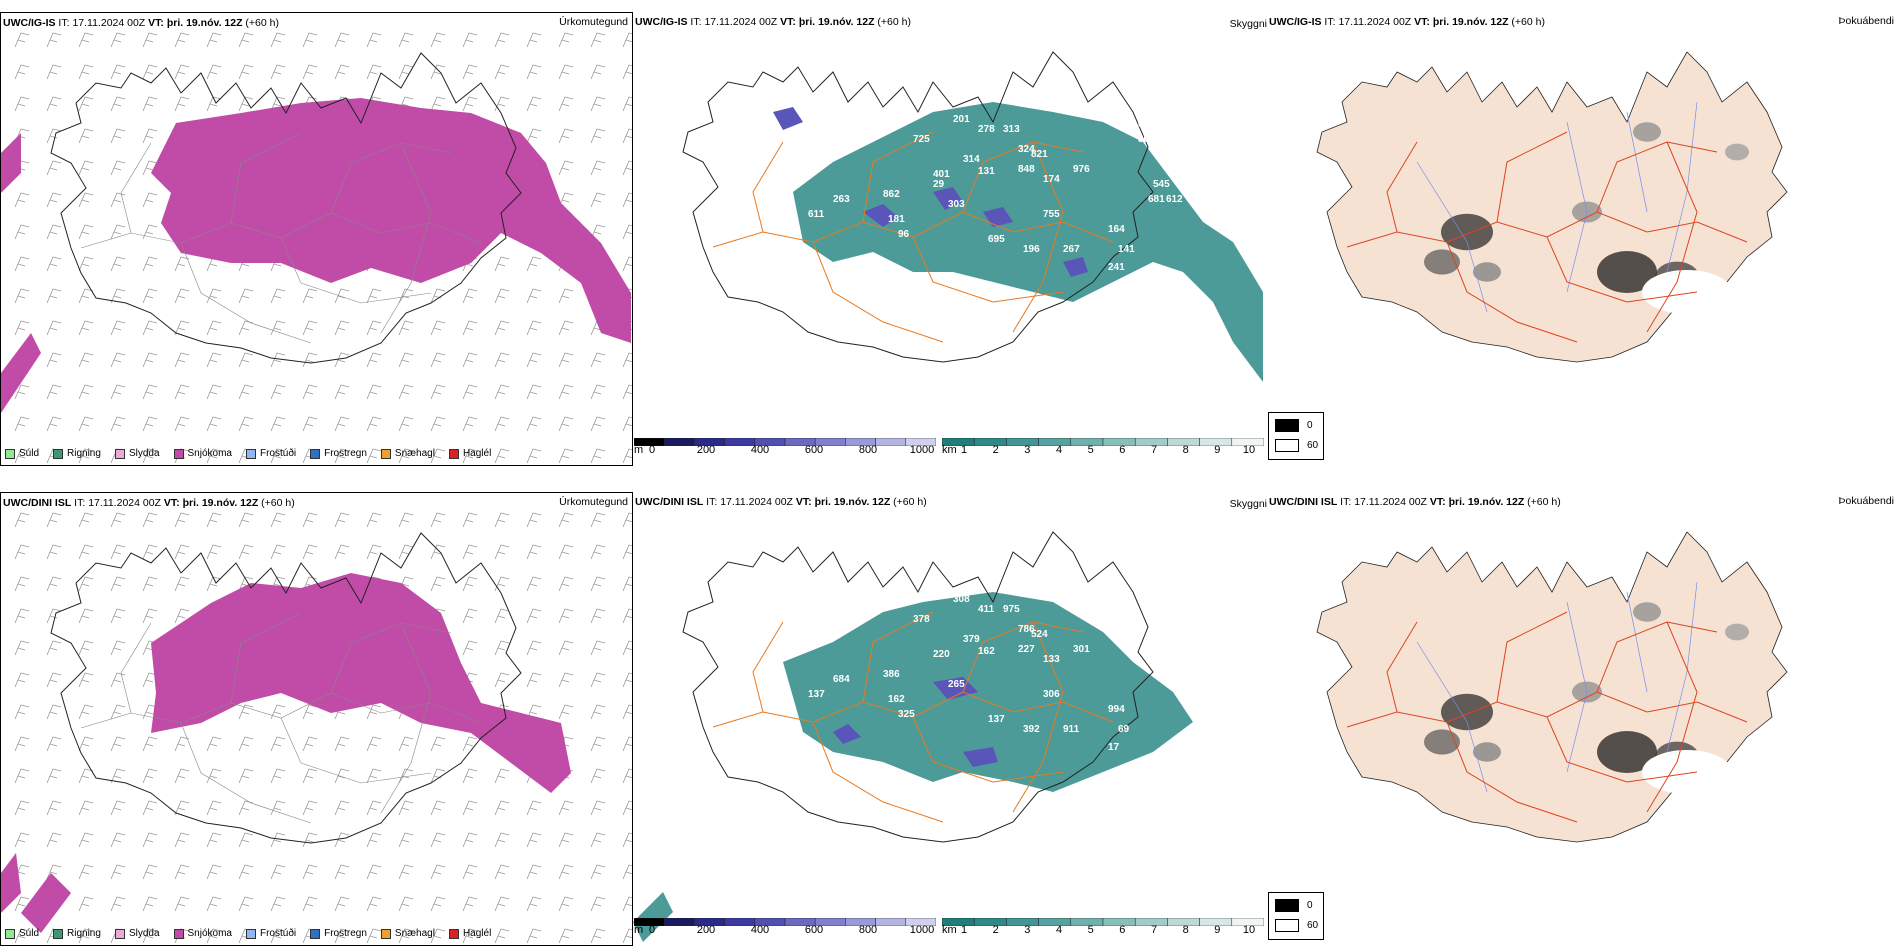  What do you see at coordinates (1486, 502) in the screenshot?
I see `vt-value: þri. 19.nóv. 12Z` at bounding box center [1486, 502].